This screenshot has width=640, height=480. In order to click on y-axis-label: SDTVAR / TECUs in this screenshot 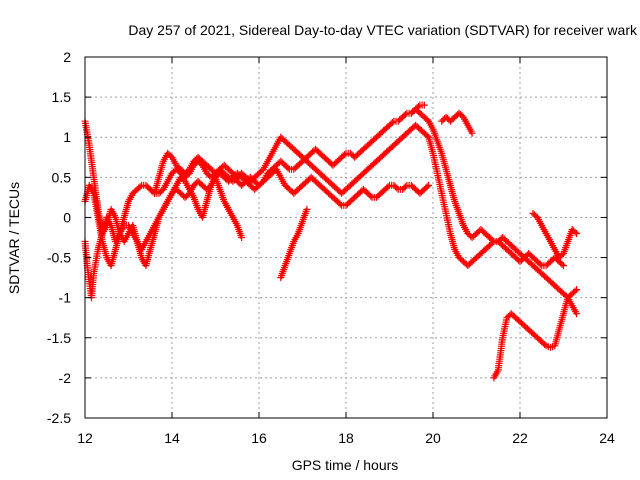, I will do `click(14, 238)`.